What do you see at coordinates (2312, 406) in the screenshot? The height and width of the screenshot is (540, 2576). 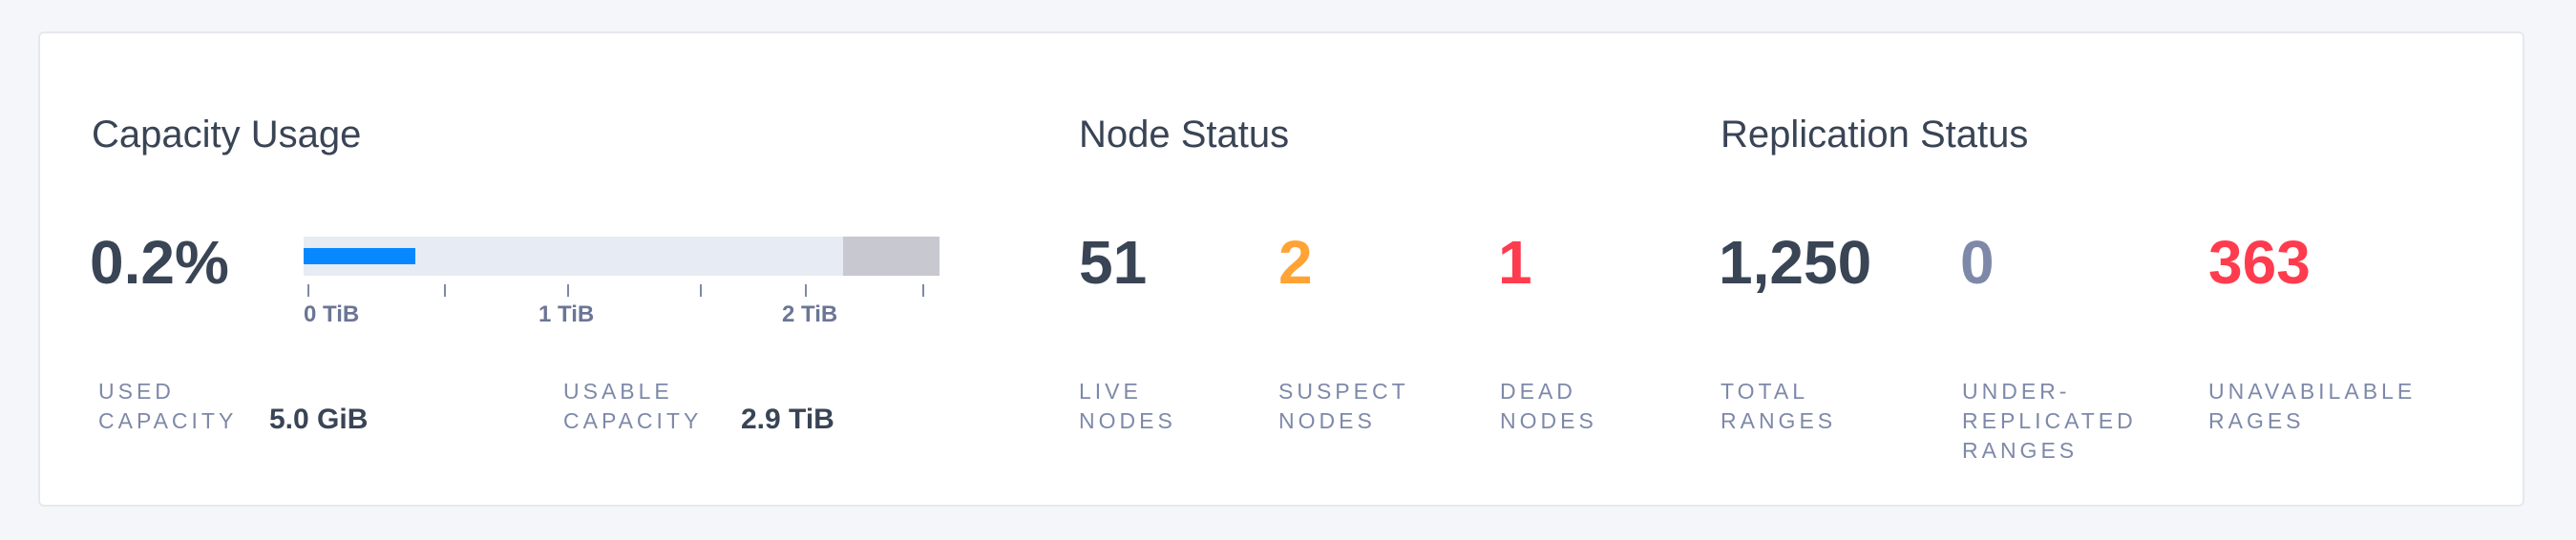 I see `unavailable-ranges-label: UNAVABILABLE RAGES` at bounding box center [2312, 406].